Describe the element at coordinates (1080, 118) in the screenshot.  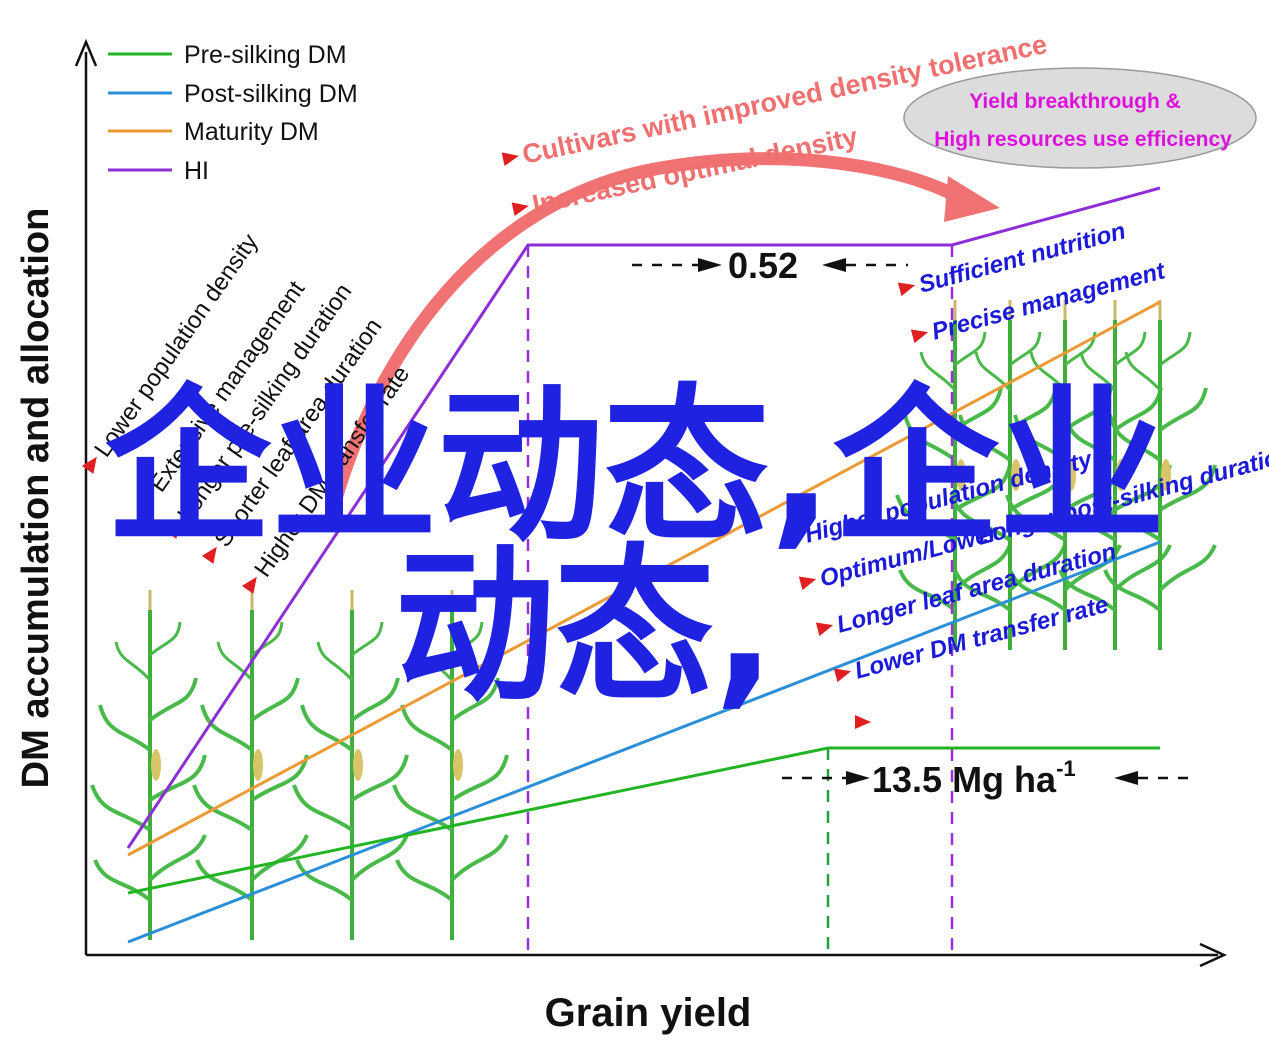
I see `outcome-ellipse` at that location.